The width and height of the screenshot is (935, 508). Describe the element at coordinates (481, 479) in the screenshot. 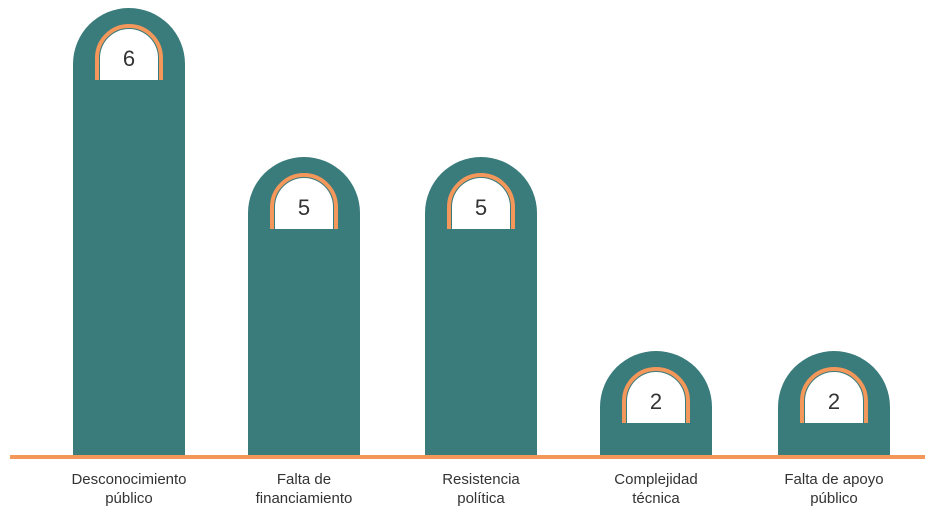

I see `category-label-line: Resistencia` at that location.